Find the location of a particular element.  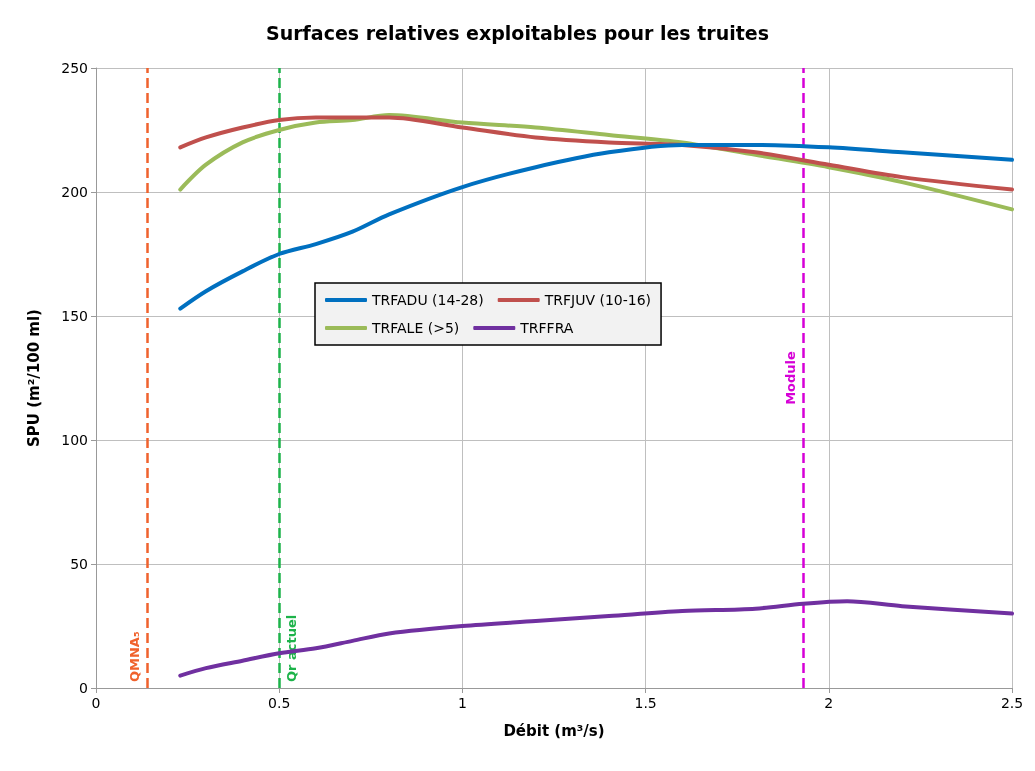

chart-title: Surfaces relatives exploitables pour les truites is located at coordinates (517, 32).